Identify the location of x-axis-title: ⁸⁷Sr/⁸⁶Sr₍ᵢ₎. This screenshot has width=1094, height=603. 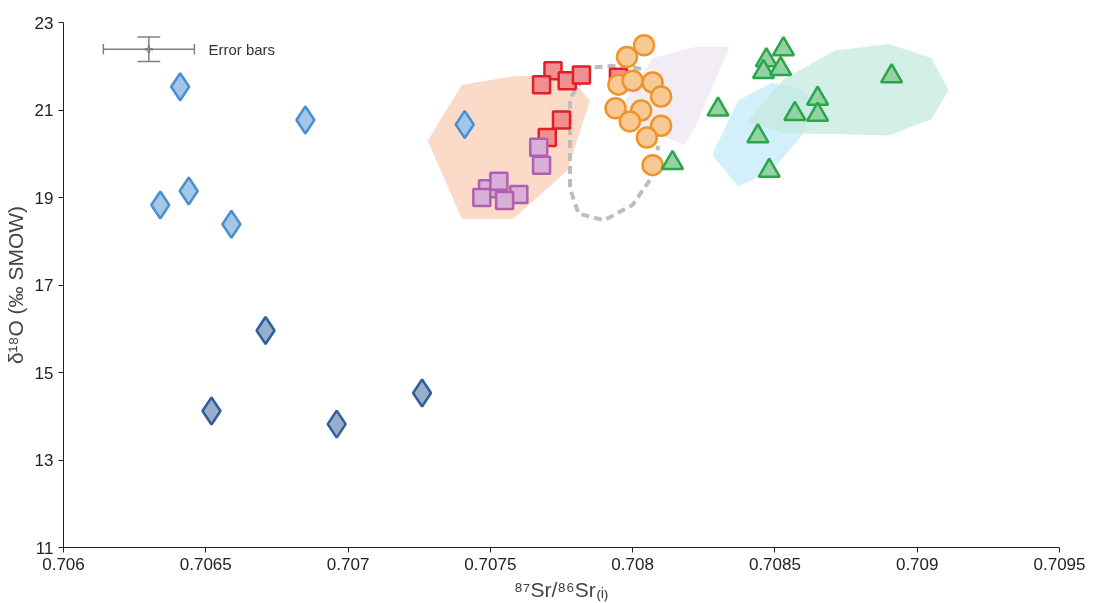
(561, 589).